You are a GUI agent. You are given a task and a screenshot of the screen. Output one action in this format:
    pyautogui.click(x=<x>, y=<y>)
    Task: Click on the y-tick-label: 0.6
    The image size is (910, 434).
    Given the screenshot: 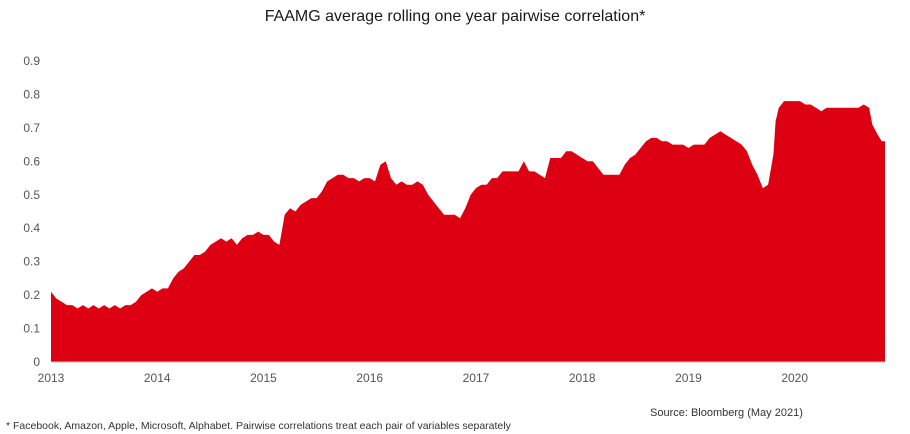 What is the action you would take?
    pyautogui.click(x=31, y=161)
    